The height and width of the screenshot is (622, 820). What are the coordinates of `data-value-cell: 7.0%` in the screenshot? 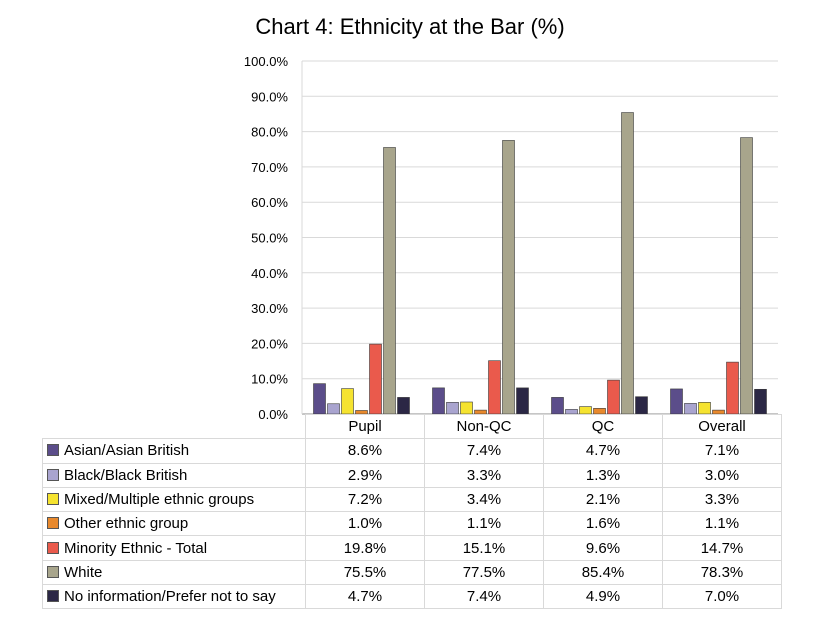 It's located at (722, 597).